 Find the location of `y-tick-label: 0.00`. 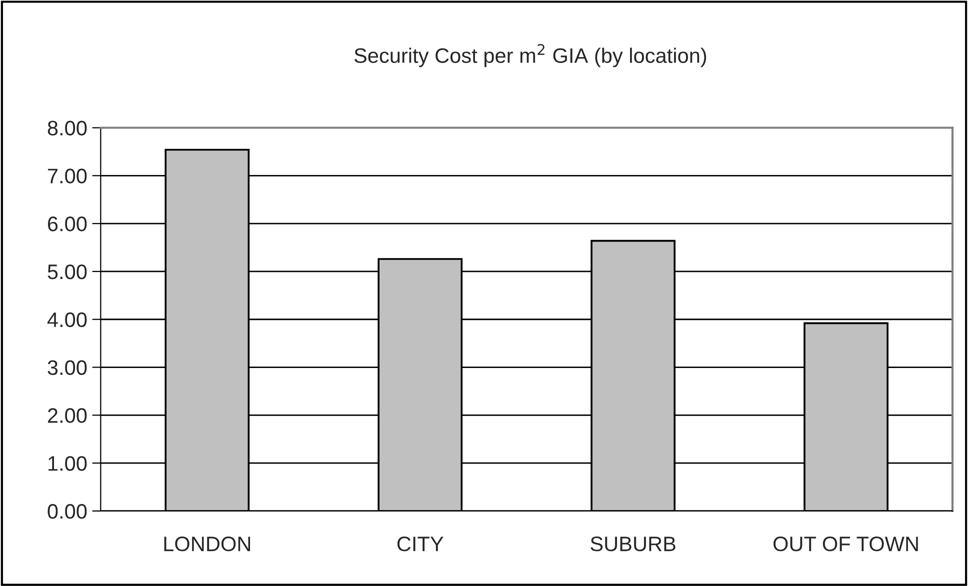

y-tick-label: 0.00 is located at coordinates (67, 511).